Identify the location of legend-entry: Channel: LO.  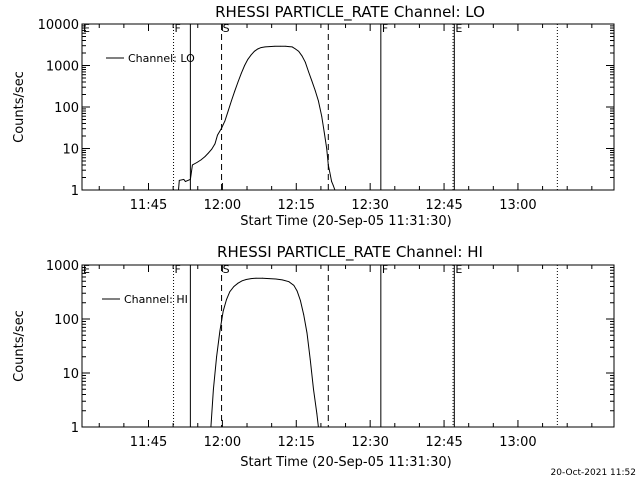
(161, 58).